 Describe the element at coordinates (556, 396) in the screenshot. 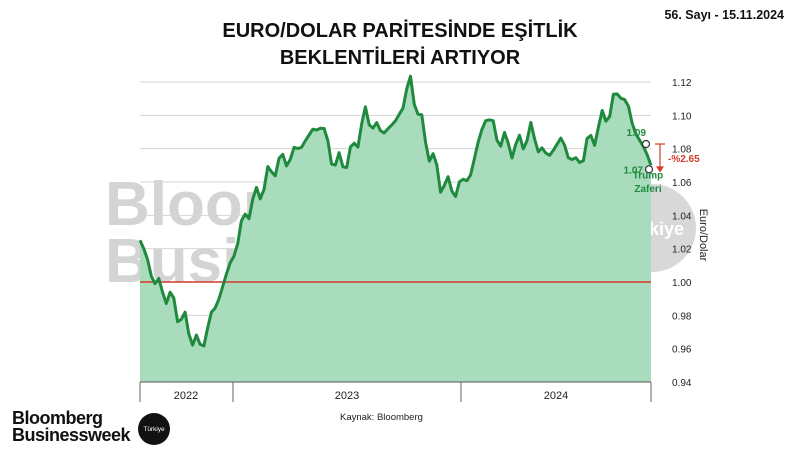

I see `x-tick-label: 2024` at that location.